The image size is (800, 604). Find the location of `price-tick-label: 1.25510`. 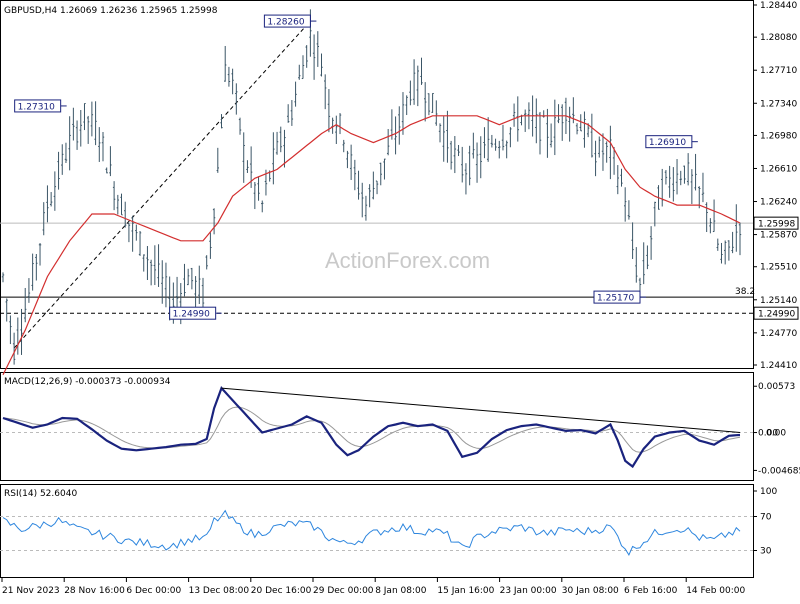

price-tick-label: 1.25510 is located at coordinates (778, 268).